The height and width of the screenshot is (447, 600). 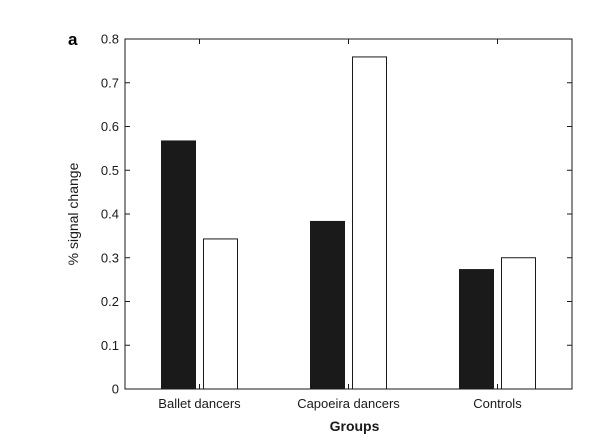 I want to click on y-tick-label: 0.5, so click(x=110, y=170).